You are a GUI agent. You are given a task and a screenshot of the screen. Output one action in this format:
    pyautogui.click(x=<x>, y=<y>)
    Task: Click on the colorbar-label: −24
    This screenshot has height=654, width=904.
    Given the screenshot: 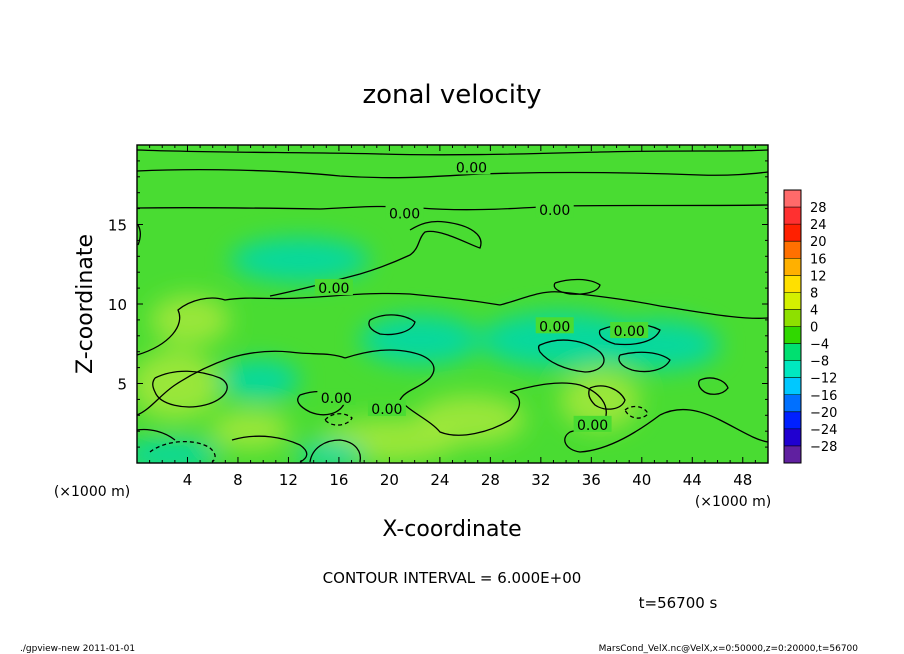 What is the action you would take?
    pyautogui.click(x=823, y=430)
    